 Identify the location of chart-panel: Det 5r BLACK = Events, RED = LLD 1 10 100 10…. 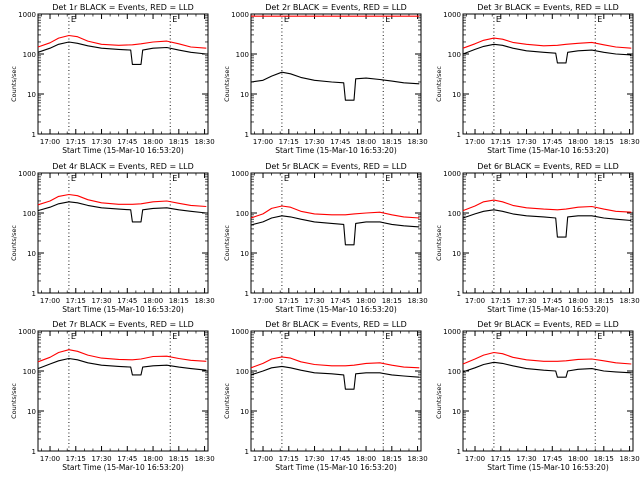
(325, 238).